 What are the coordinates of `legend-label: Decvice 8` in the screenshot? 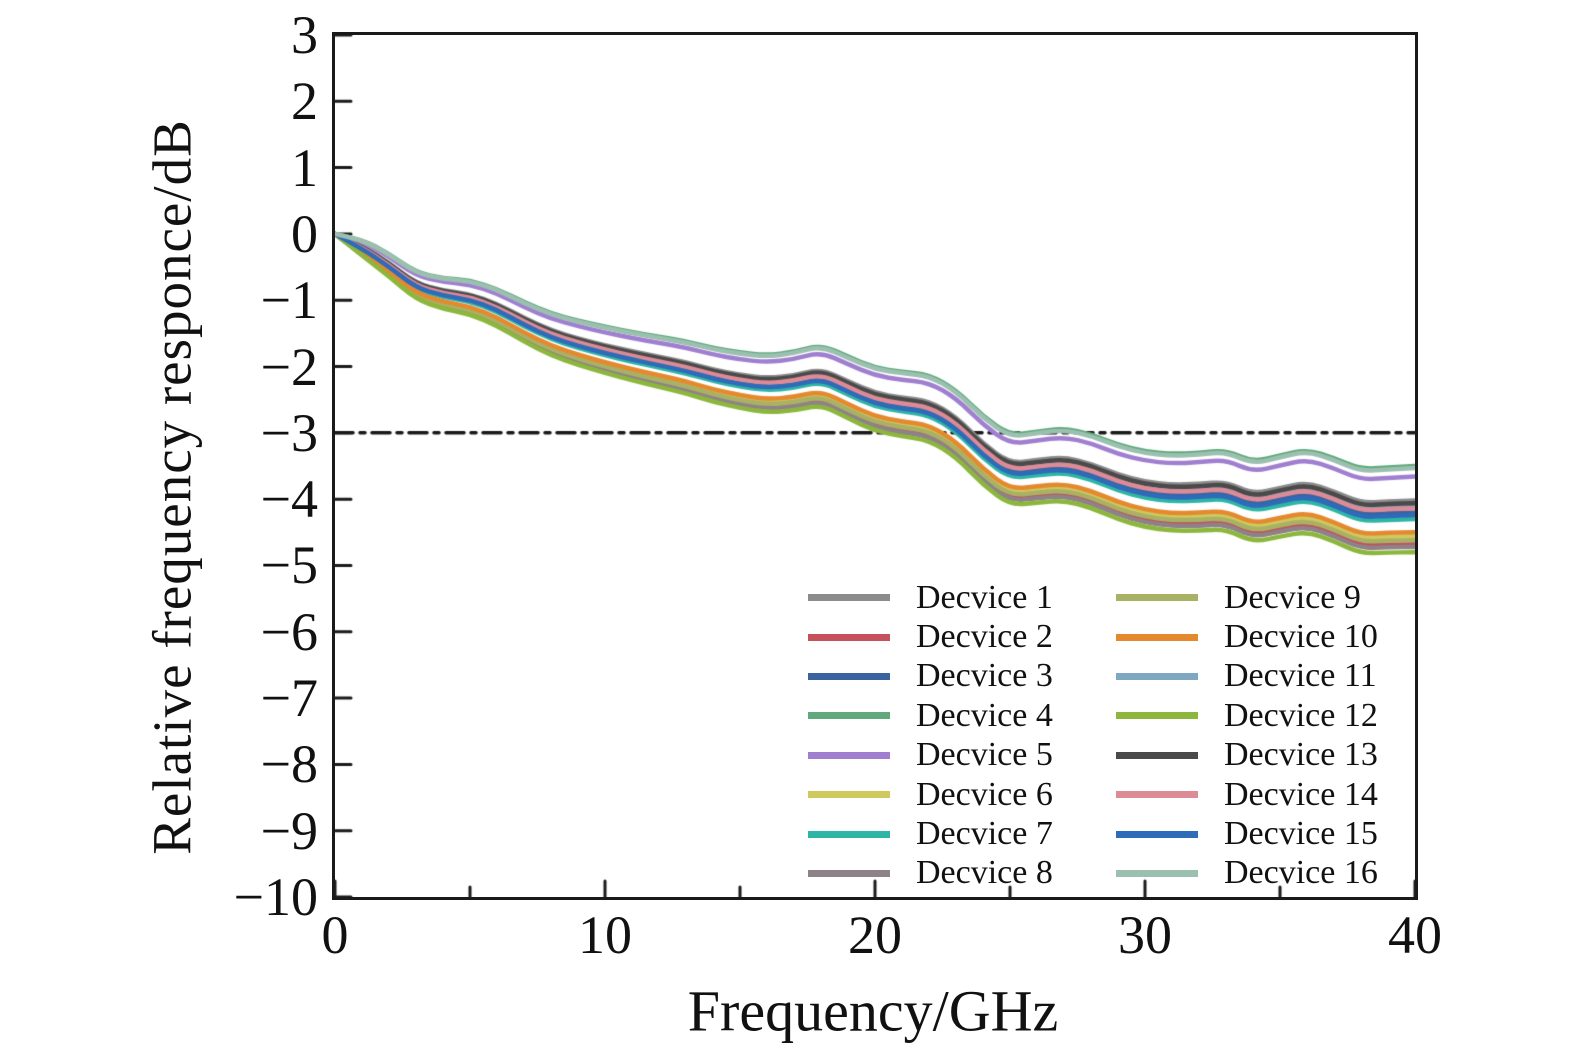 It's located at (984, 873).